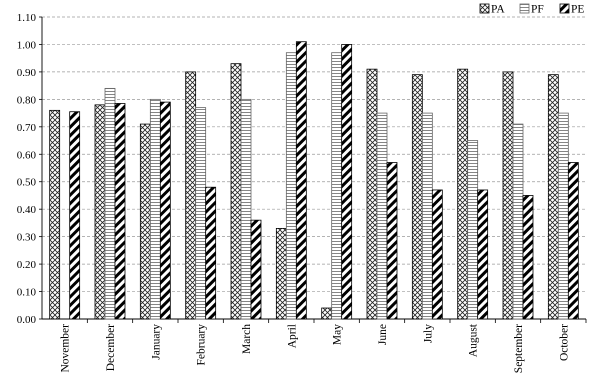 This screenshot has height=390, width=589. Describe the element at coordinates (292, 336) in the screenshot. I see `x-tick-label: April` at that location.